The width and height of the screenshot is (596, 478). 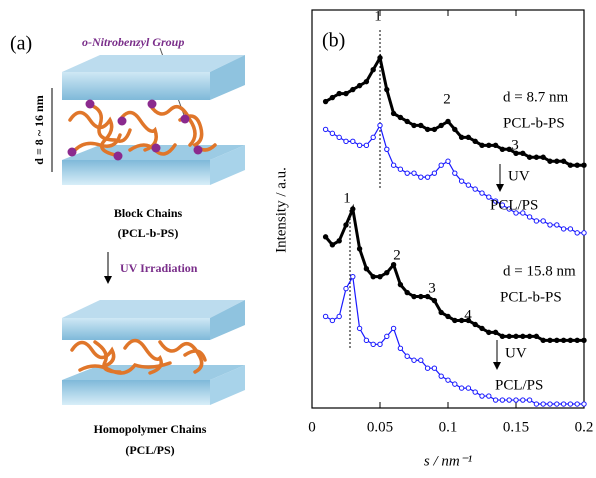 What do you see at coordinates (448, 427) in the screenshot?
I see `x-tick-label: 0.1` at bounding box center [448, 427].